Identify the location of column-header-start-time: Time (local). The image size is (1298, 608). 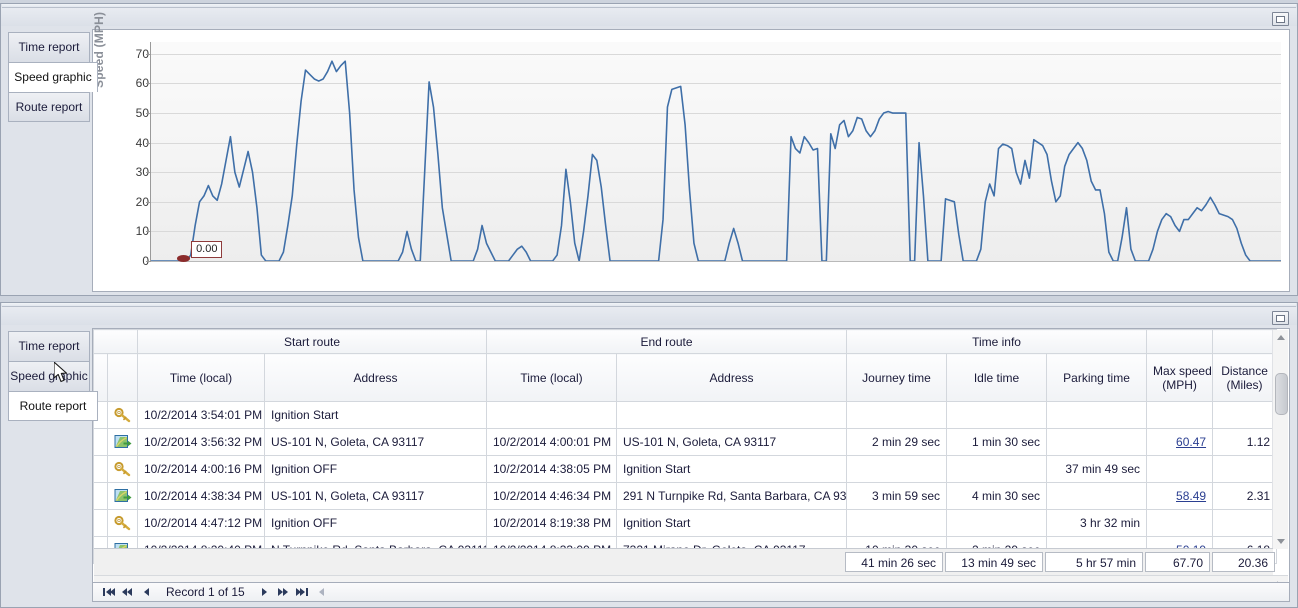
(201, 377).